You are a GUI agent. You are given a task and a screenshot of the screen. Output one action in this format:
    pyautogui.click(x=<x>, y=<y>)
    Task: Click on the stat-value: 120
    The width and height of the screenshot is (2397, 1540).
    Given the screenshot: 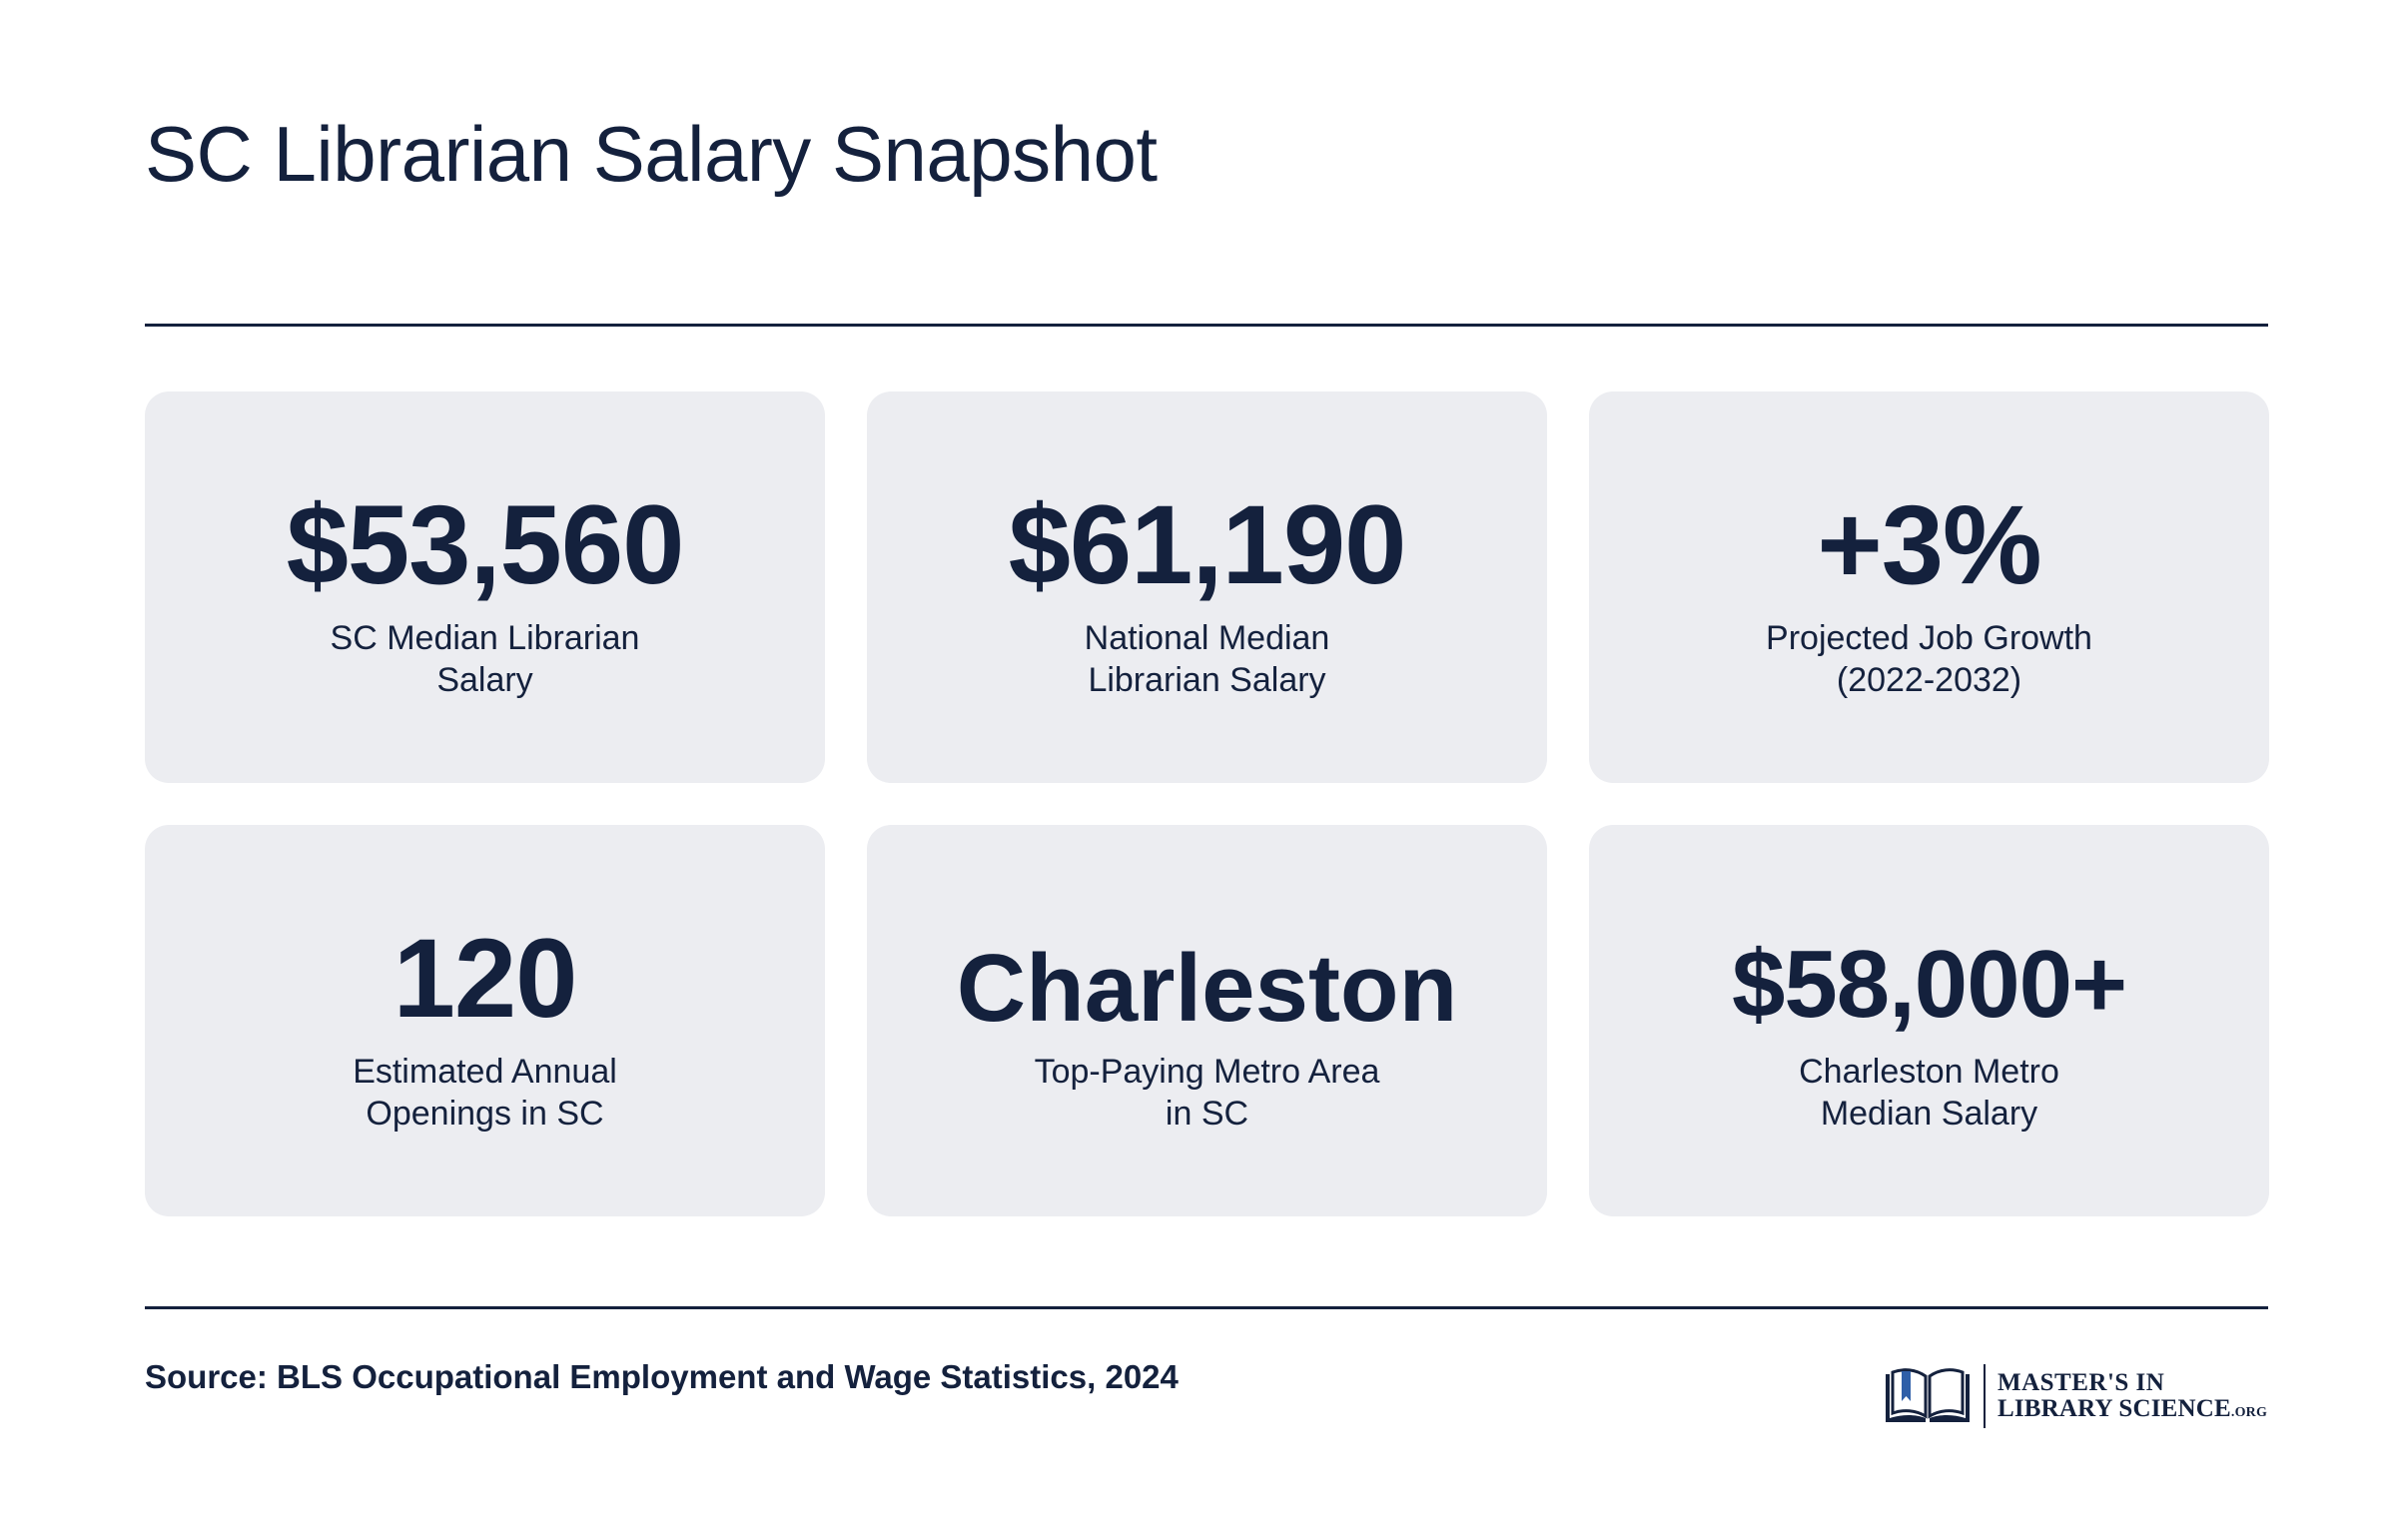 What is the action you would take?
    pyautogui.click(x=486, y=979)
    